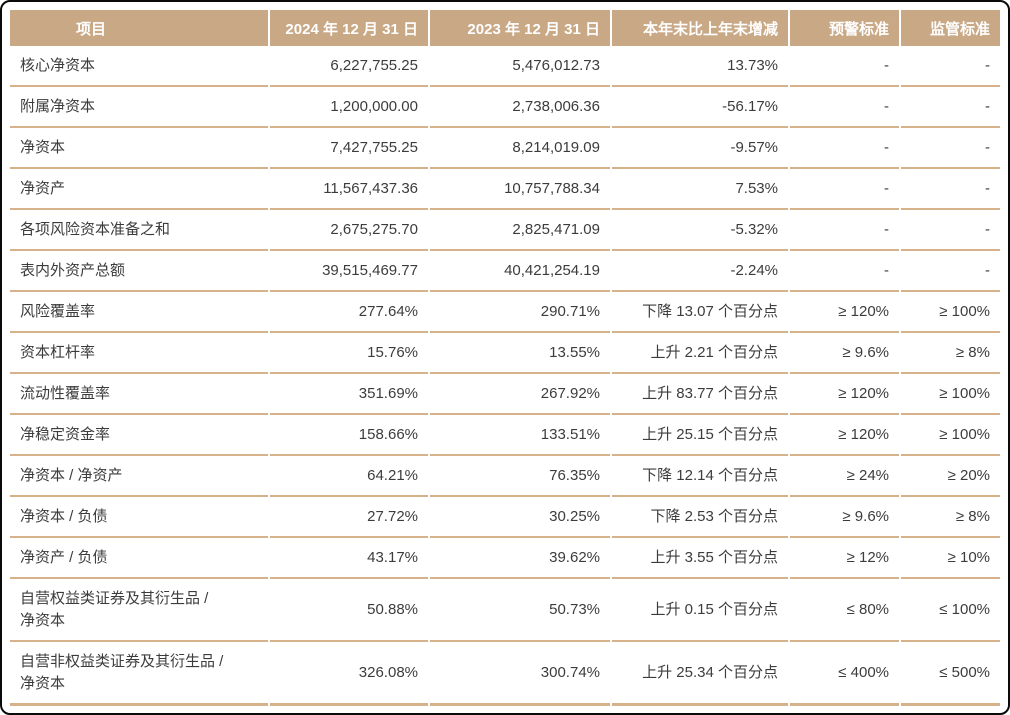 Image resolution: width=1010 pixels, height=715 pixels. I want to click on cell-v2023: 13.55%, so click(520, 353).